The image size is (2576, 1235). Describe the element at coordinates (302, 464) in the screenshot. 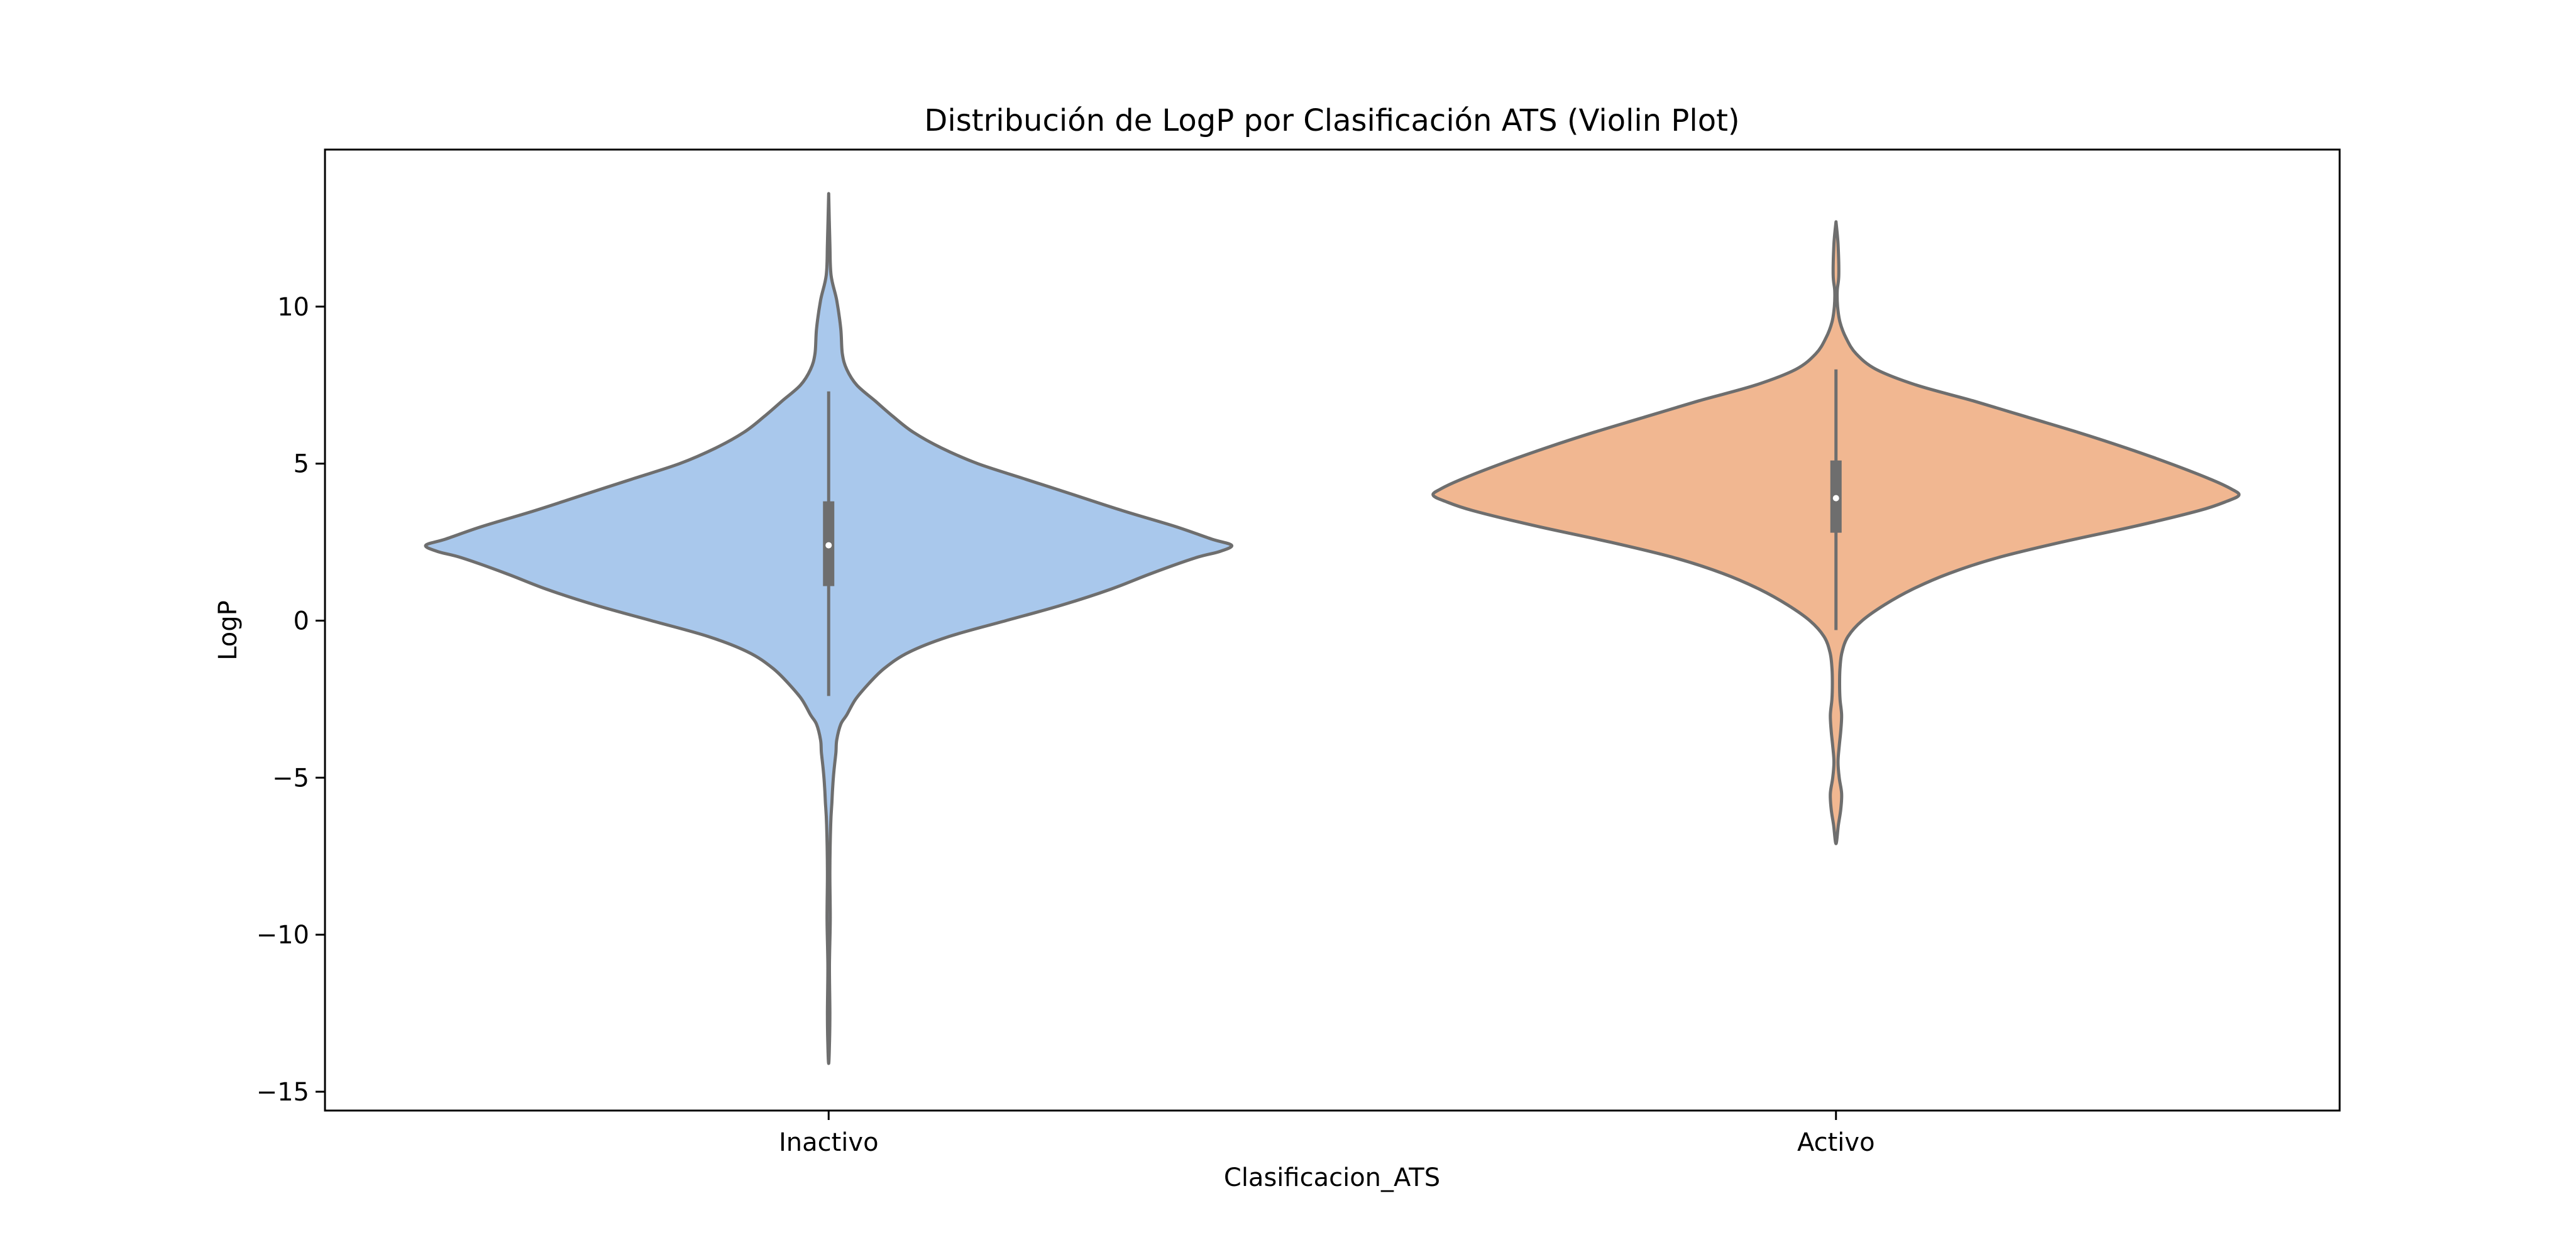

I see `y-tick-label: 5` at that location.